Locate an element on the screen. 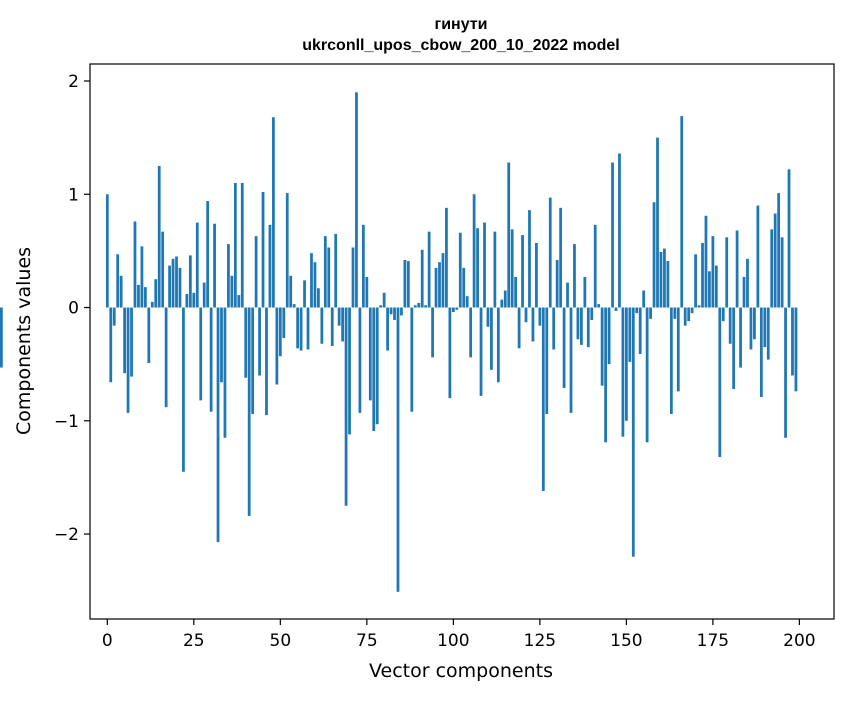  y-tick-label-0: 0 is located at coordinates (73, 309).